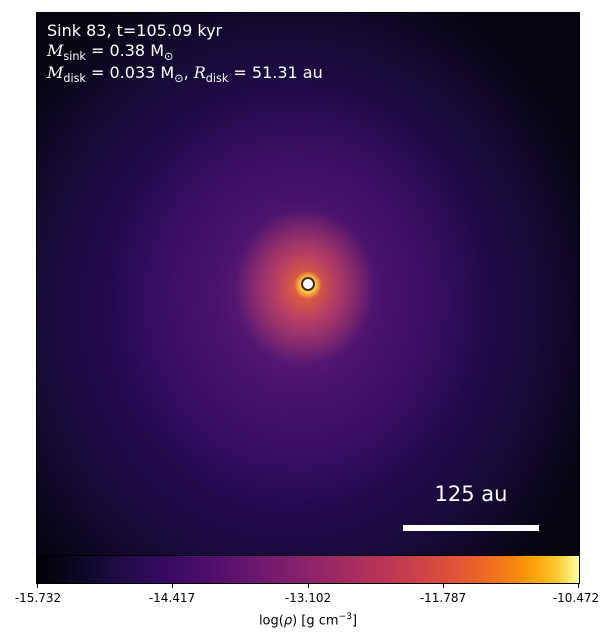 This screenshot has width=615, height=644. I want to click on colorbar-tick-label: -13.102, so click(308, 598).